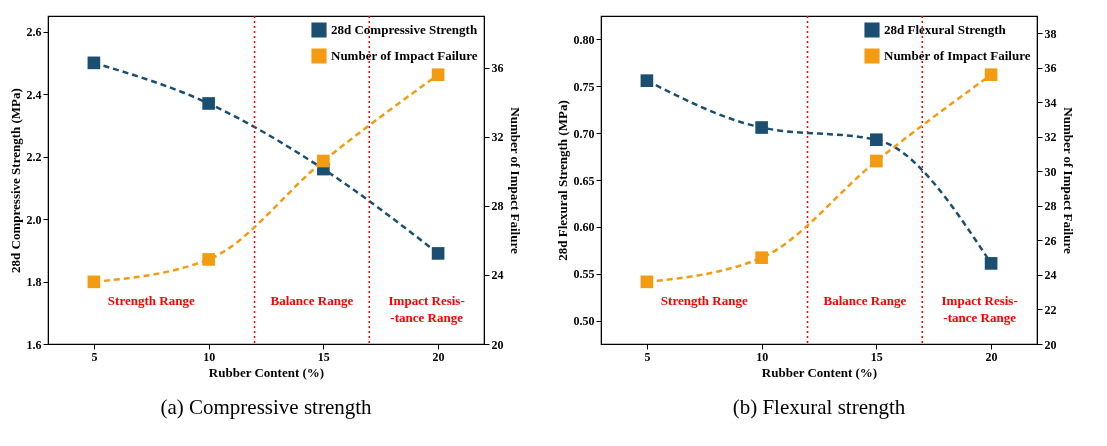  Describe the element at coordinates (1050, 171) in the screenshot. I see `y2-tick-label: 30` at that location.